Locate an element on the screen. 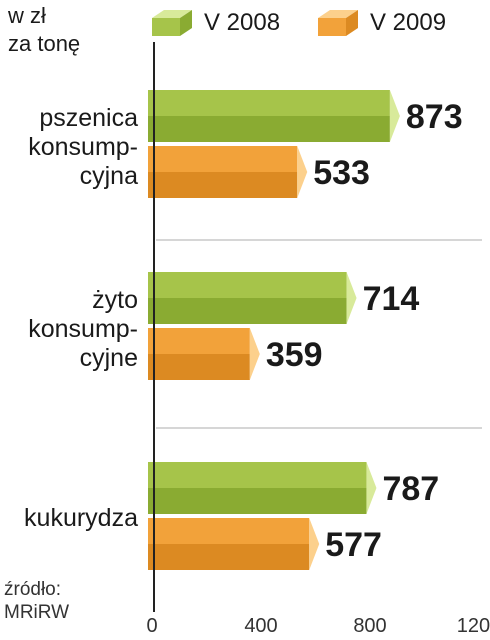 Image resolution: width=490 pixels, height=640 pixels. bar-kukurydza-v2008 is located at coordinates (257, 501).